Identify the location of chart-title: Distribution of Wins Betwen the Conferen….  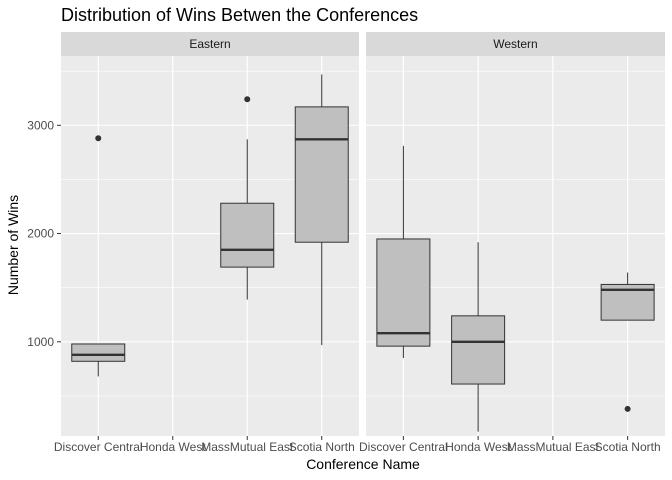
(239, 15).